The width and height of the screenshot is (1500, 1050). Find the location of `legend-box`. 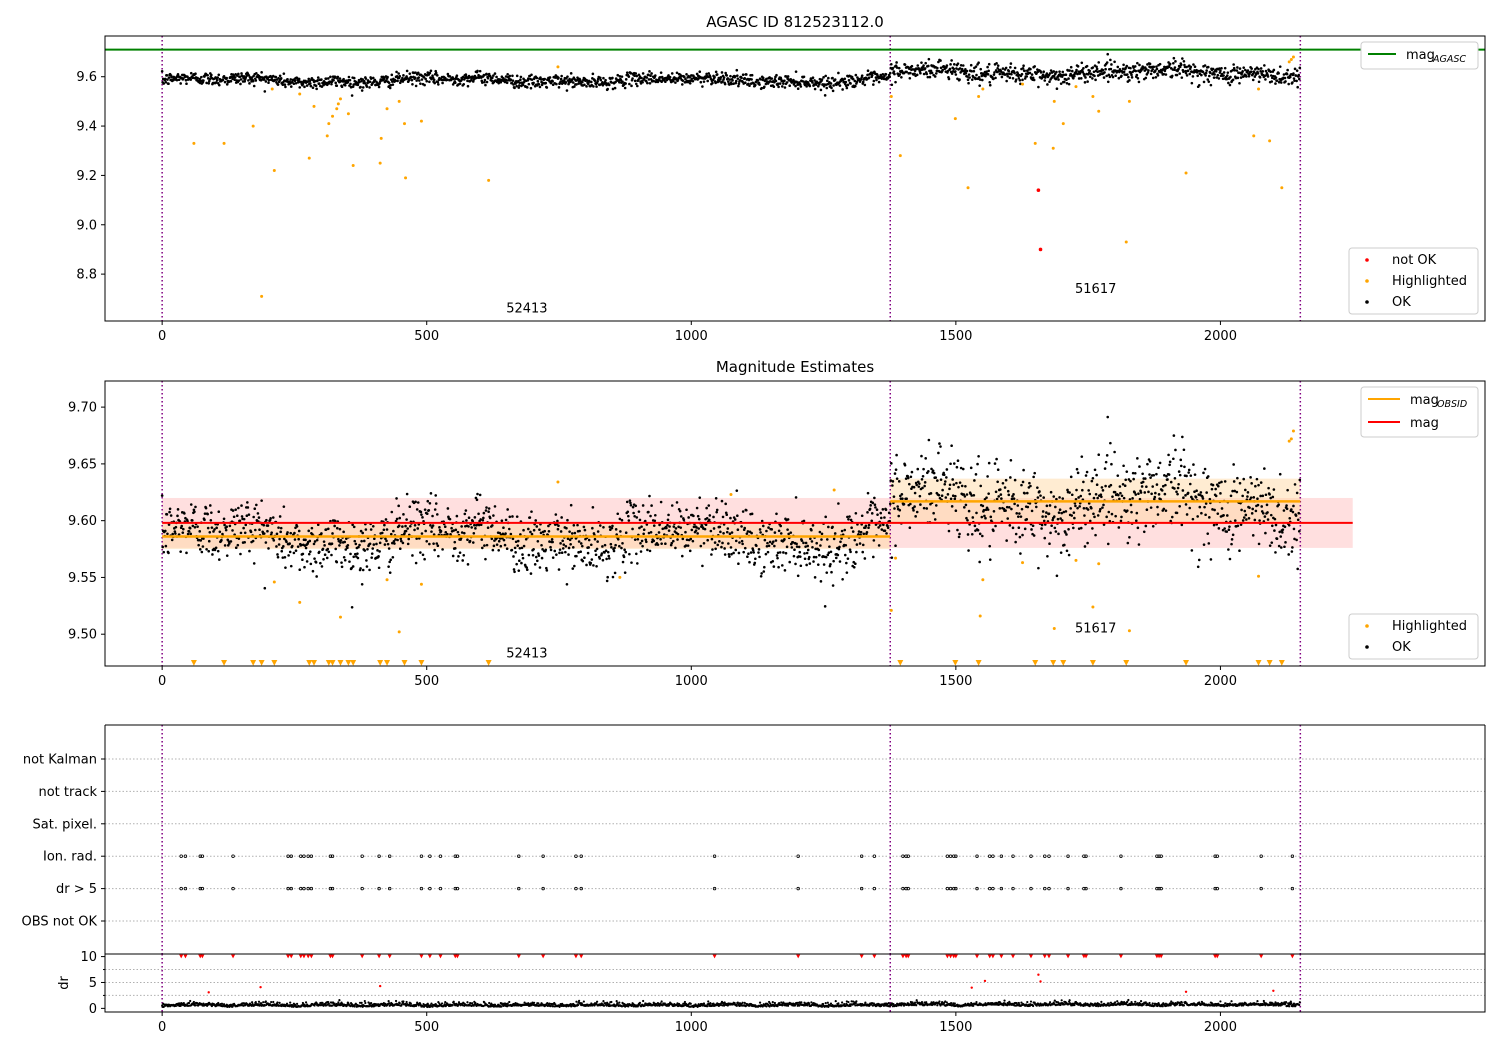

legend-box is located at coordinates (1413, 281).